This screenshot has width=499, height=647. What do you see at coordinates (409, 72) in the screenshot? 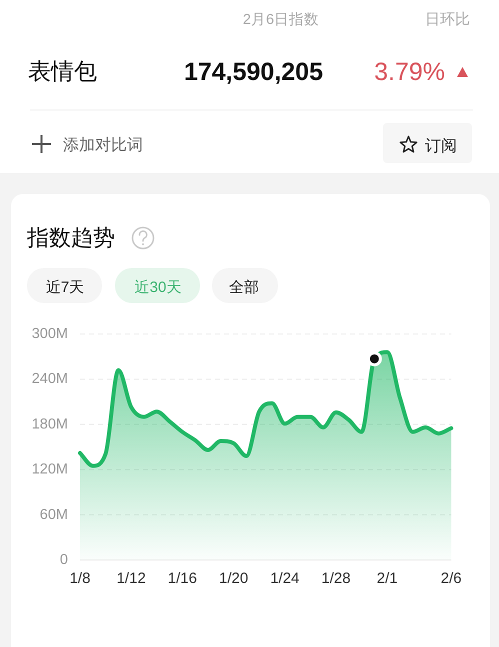
I see `change-value: 3.79%` at bounding box center [409, 72].